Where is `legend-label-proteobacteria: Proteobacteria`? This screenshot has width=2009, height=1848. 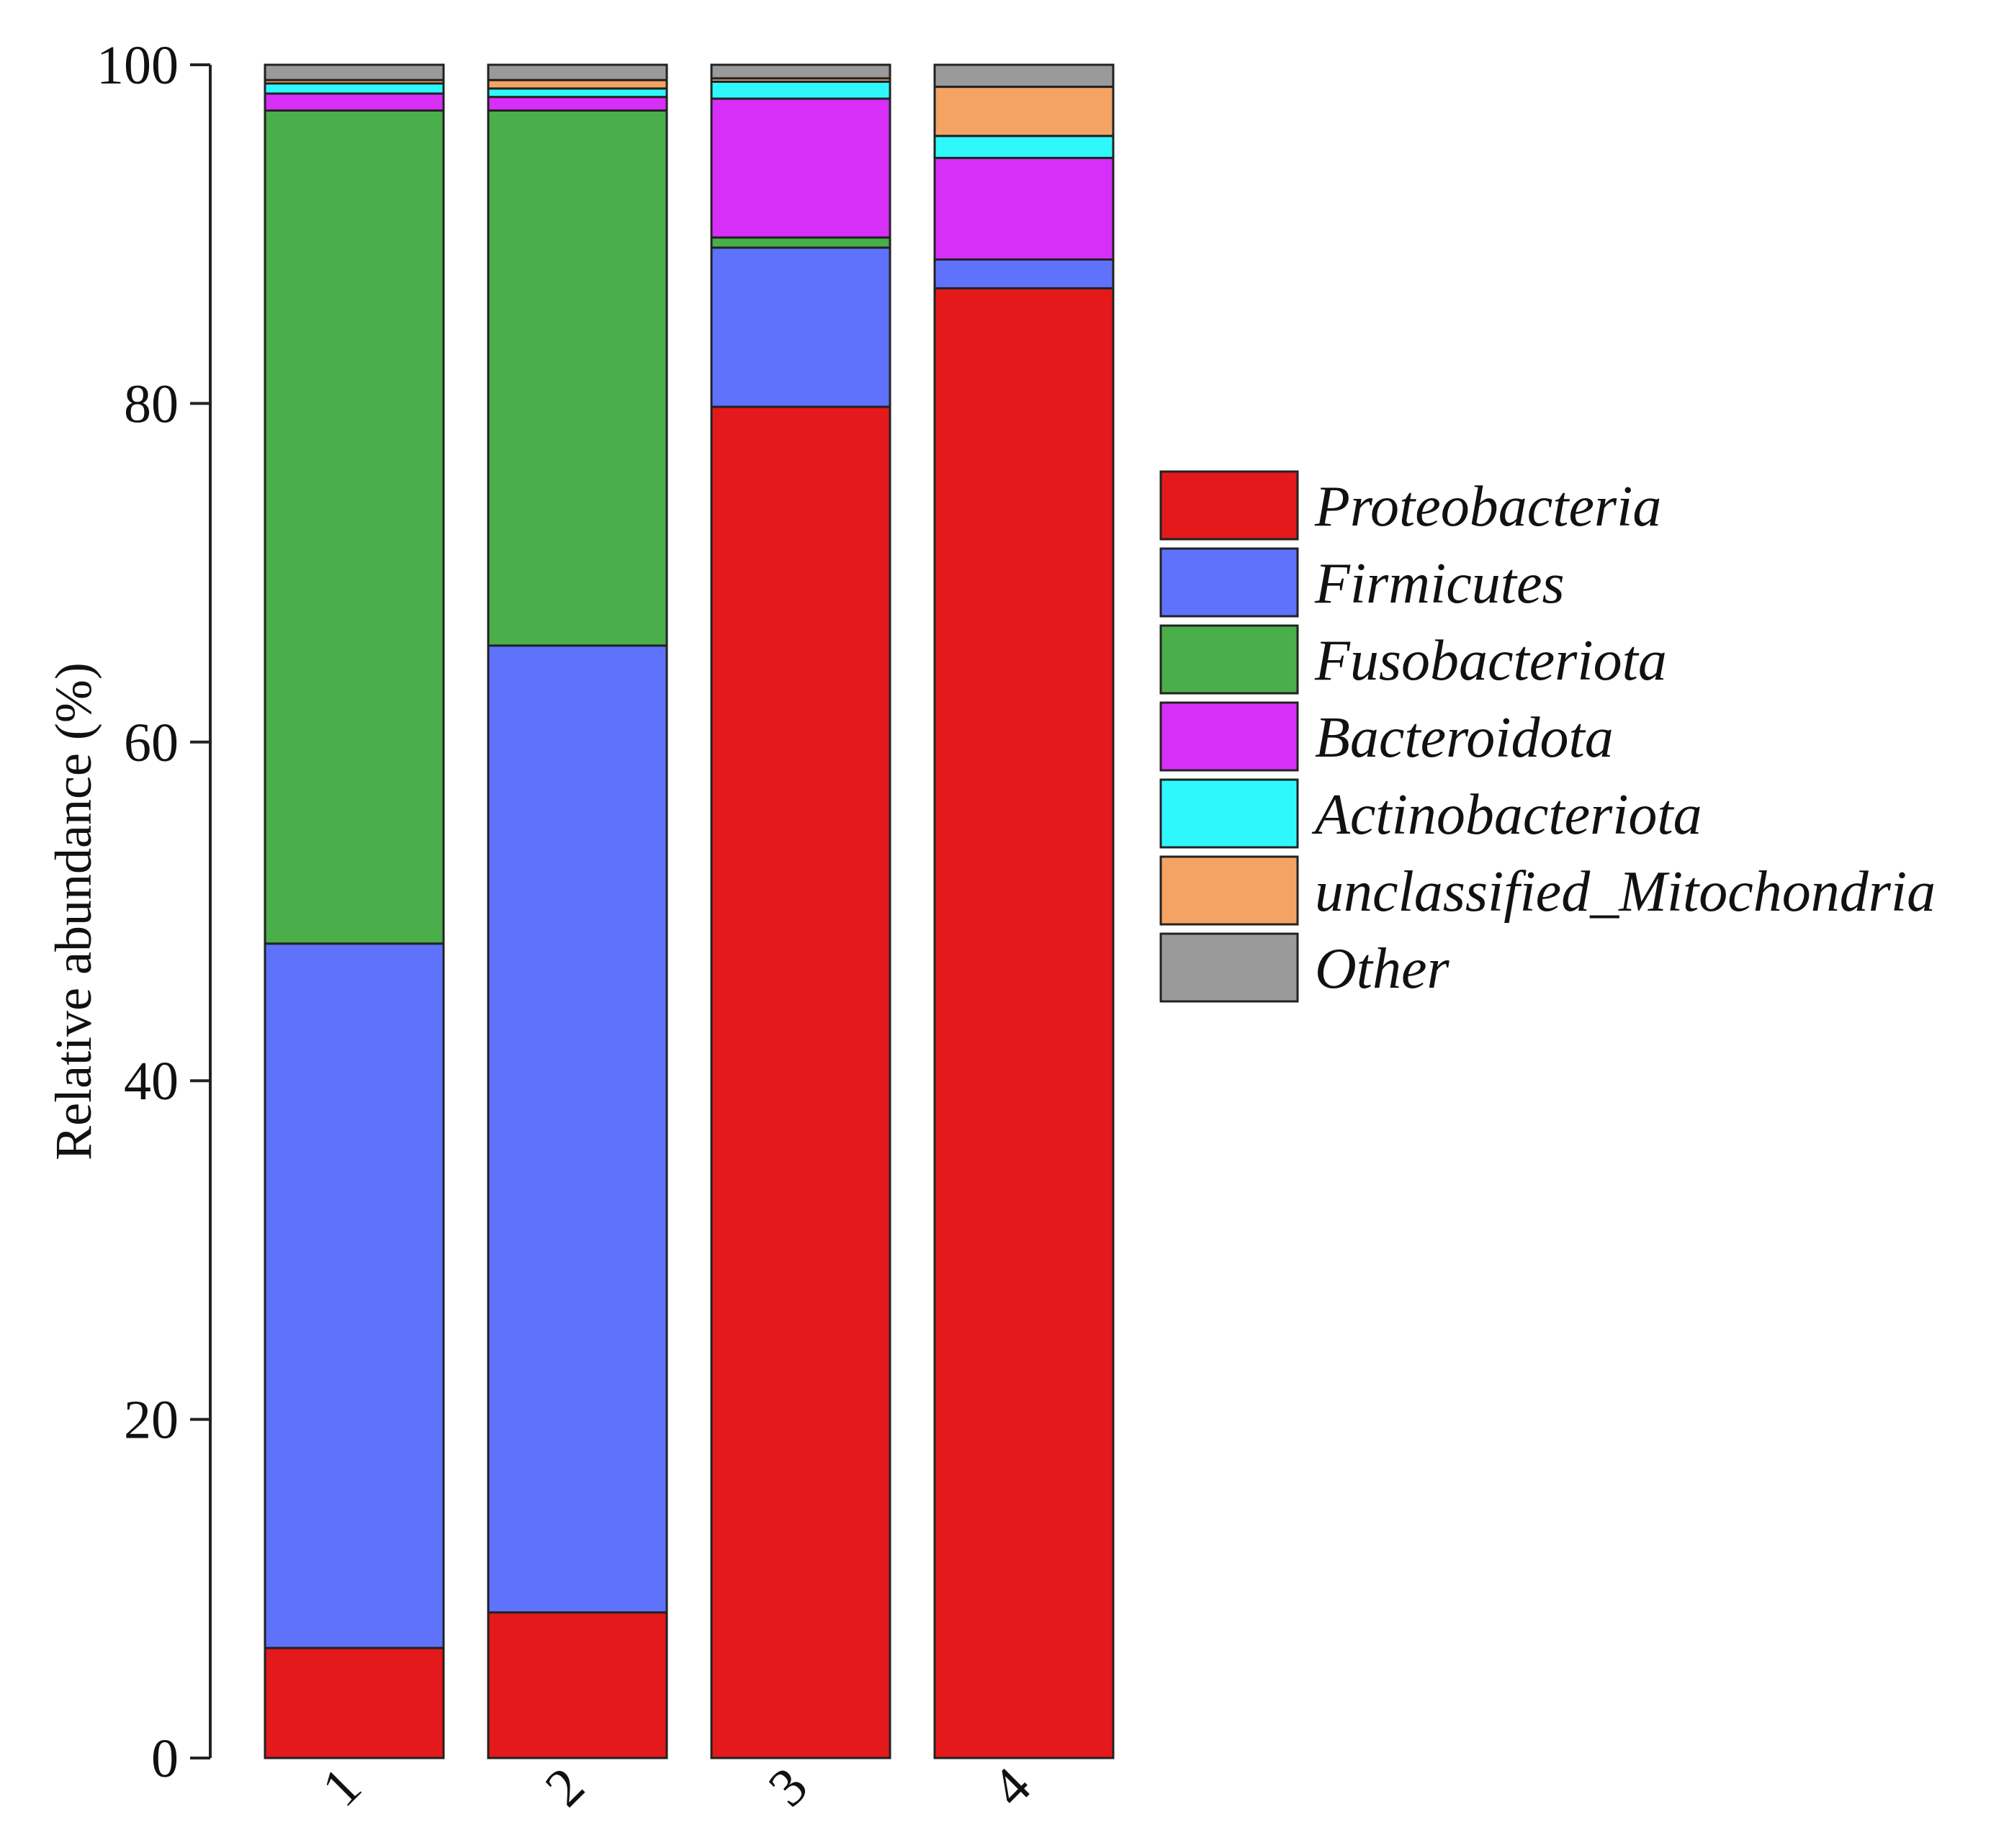
legend-label-proteobacteria: Proteobacteria is located at coordinates (1487, 506).